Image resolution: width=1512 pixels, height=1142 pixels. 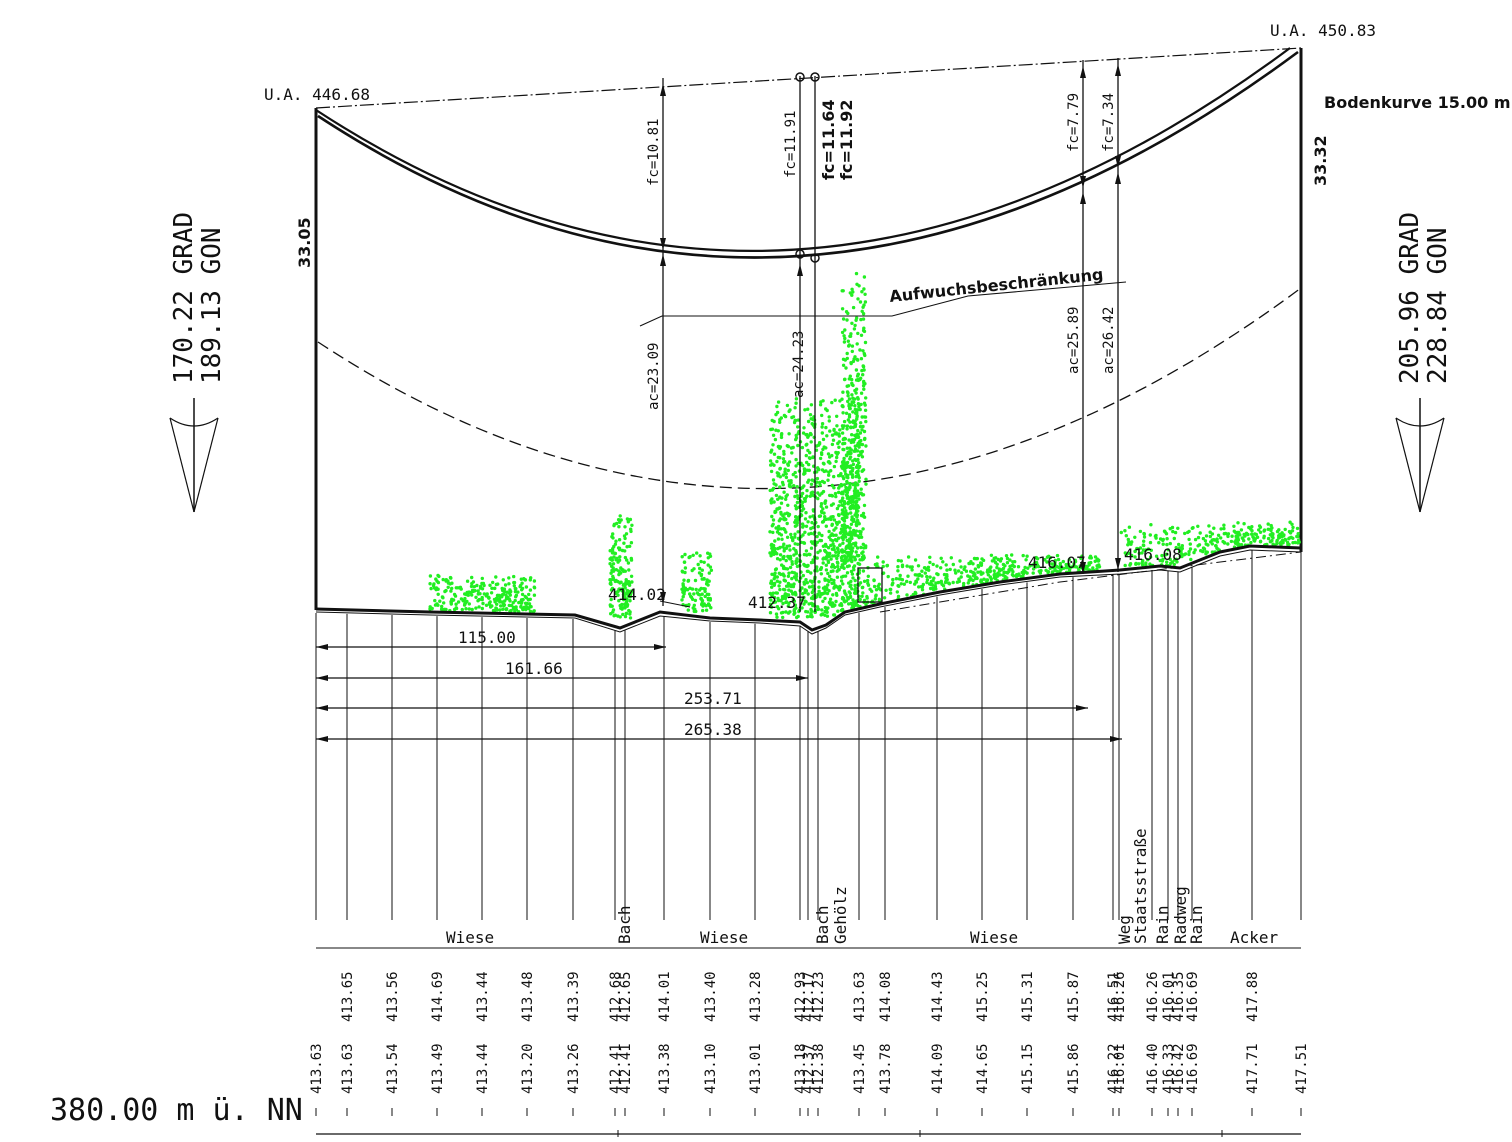 What do you see at coordinates (1179, 996) in the screenshot?
I see `elevation-value: 416.35` at bounding box center [1179, 996].